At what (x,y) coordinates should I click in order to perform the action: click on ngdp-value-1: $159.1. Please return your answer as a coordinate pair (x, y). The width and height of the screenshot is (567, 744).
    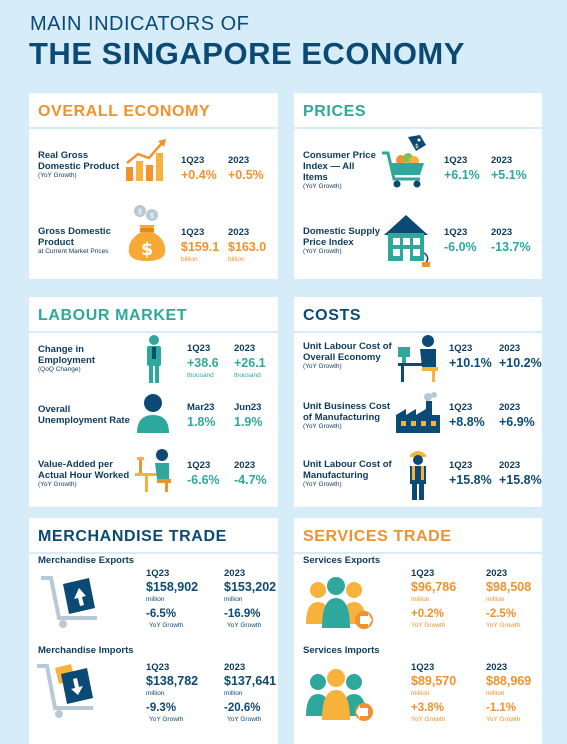
    Looking at the image, I should click on (200, 247).